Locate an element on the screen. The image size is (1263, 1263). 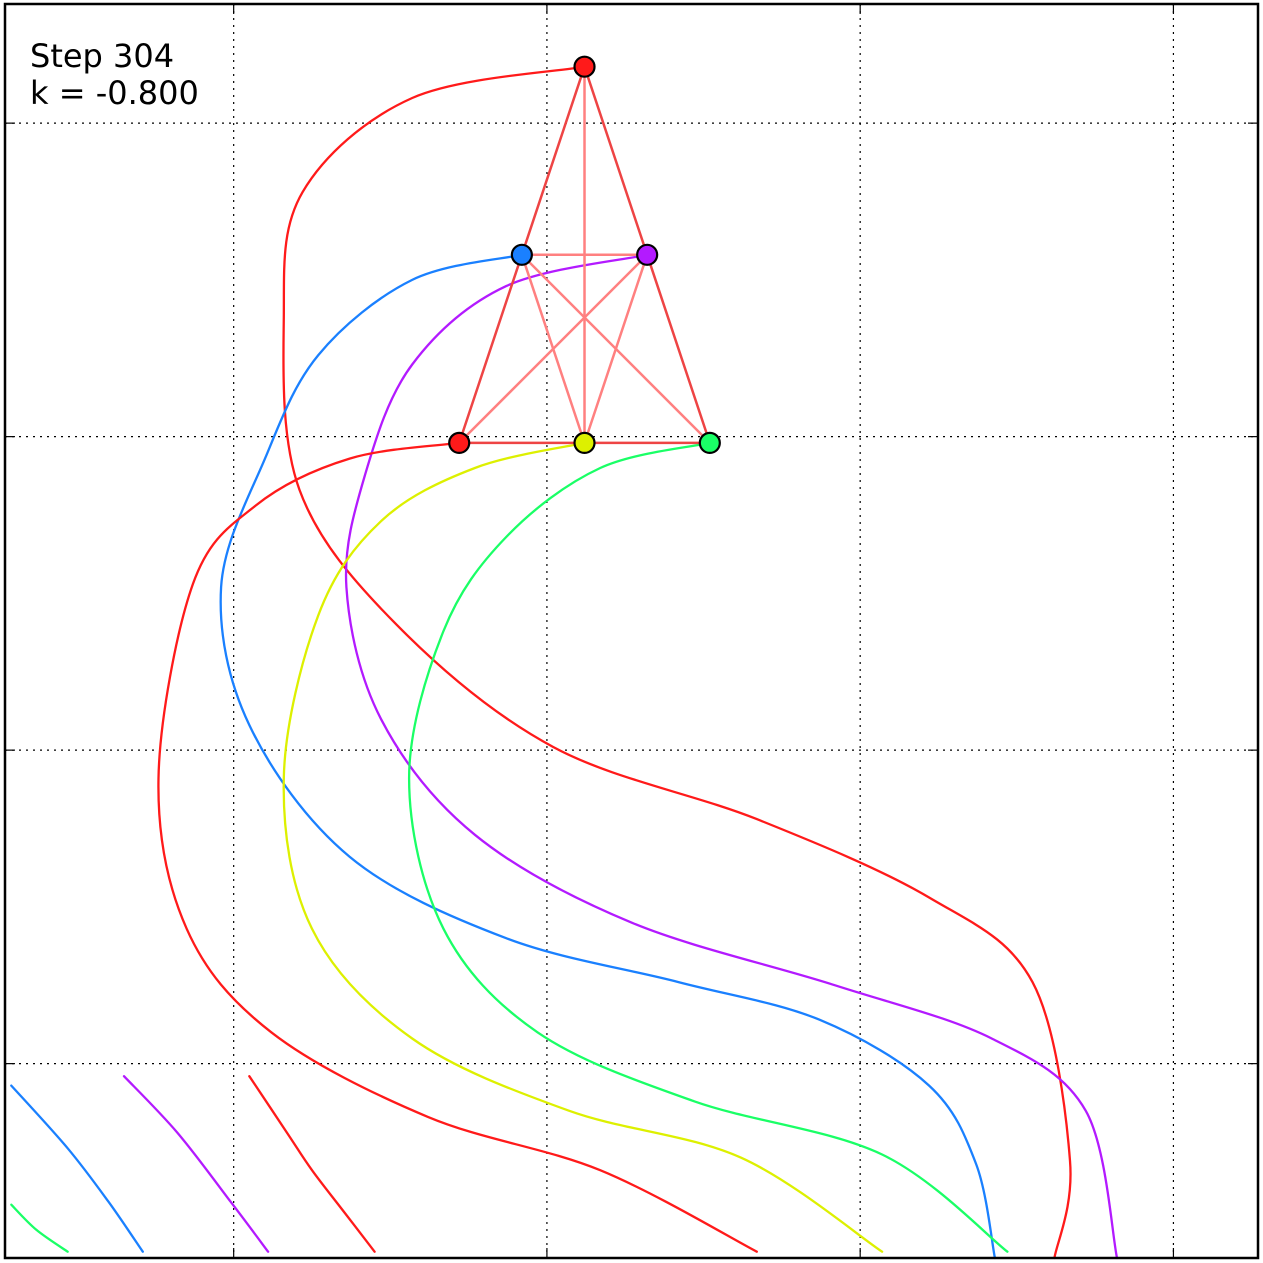
triangle-edges is located at coordinates (584, 255).